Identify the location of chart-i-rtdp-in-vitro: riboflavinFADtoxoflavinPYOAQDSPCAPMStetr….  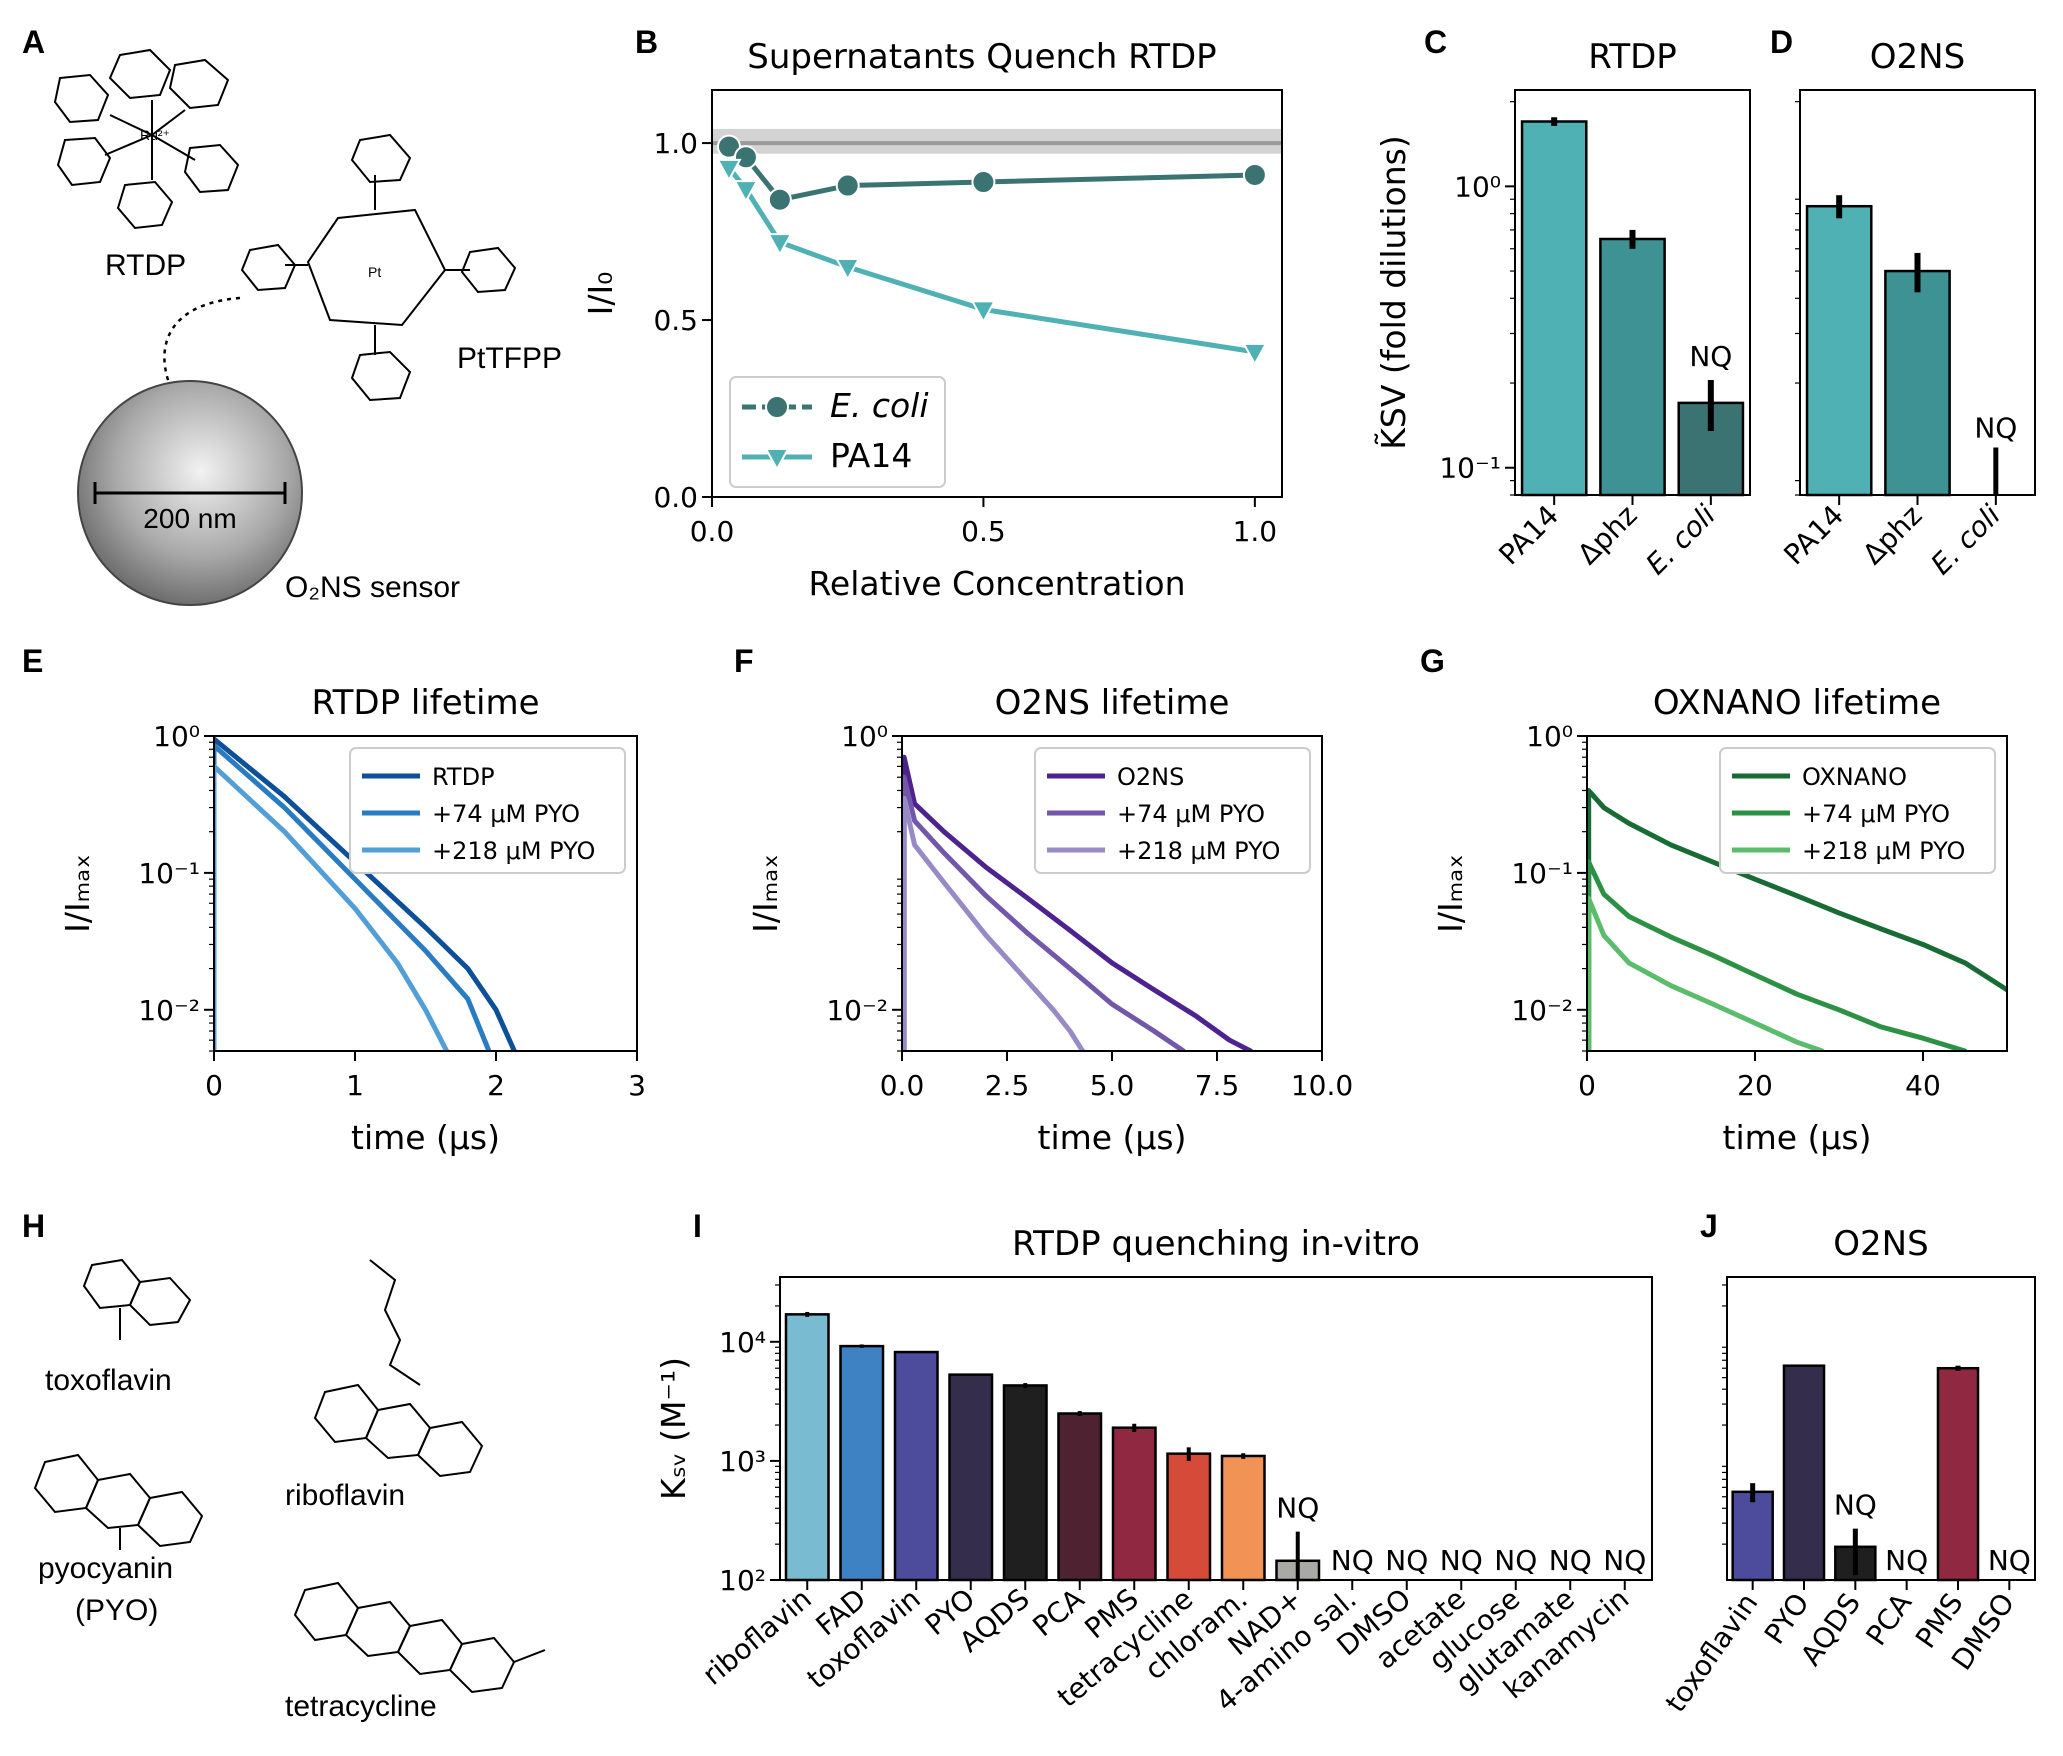
(1153, 1471).